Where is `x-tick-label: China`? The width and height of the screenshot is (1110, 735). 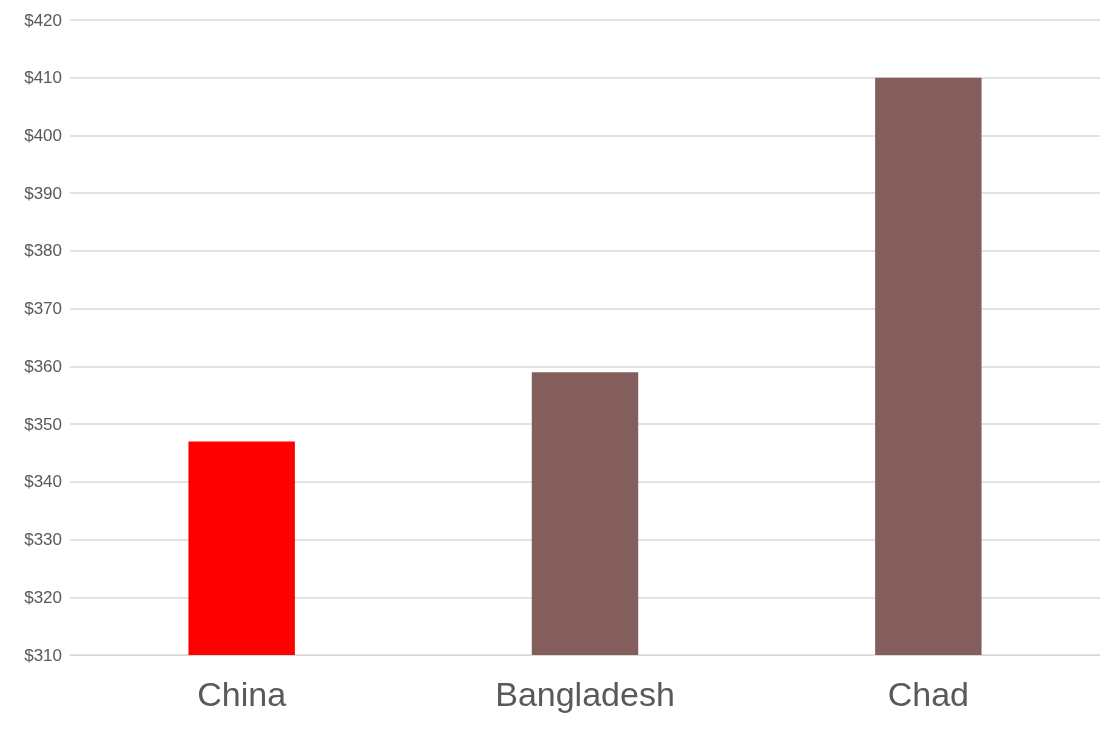 x-tick-label: China is located at coordinates (242, 694).